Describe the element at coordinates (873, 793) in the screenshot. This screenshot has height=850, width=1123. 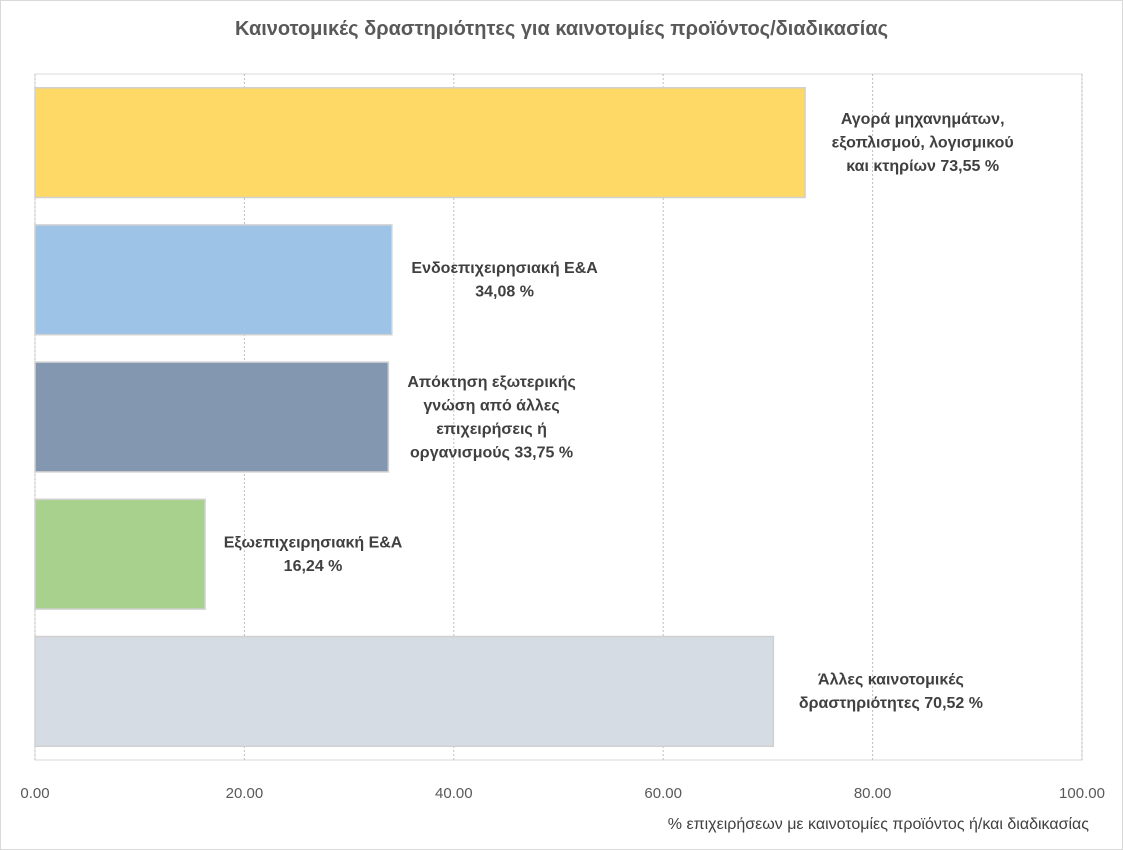
I see `x-tick-label: 80.00` at that location.